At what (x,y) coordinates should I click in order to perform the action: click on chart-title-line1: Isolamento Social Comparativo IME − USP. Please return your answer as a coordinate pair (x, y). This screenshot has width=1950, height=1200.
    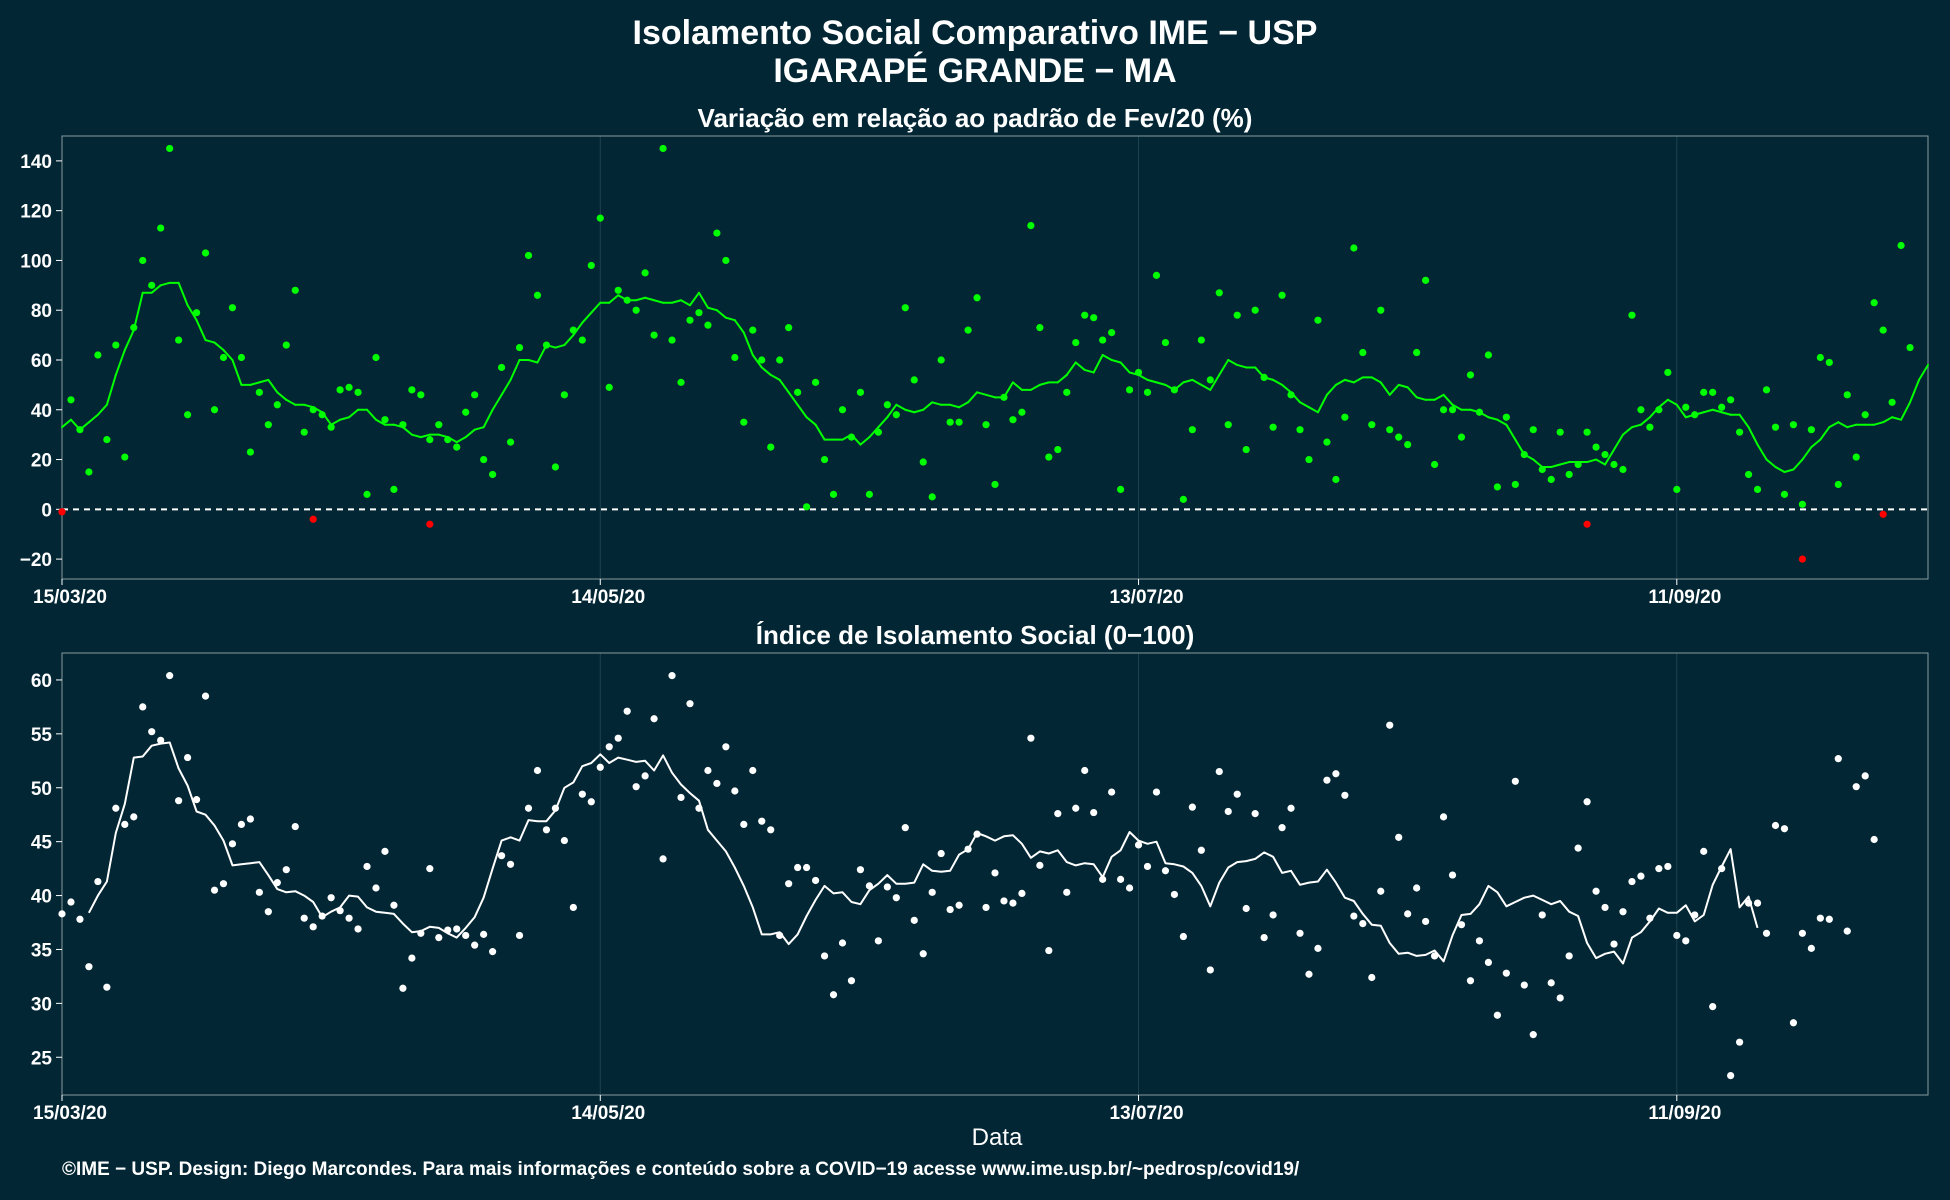
    Looking at the image, I should click on (975, 33).